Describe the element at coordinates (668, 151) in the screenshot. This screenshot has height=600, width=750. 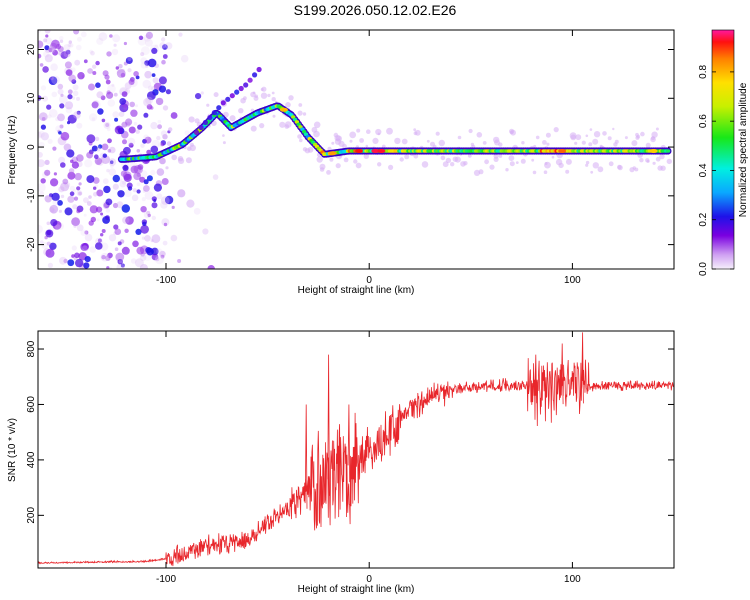
I see `ridge-blob` at that location.